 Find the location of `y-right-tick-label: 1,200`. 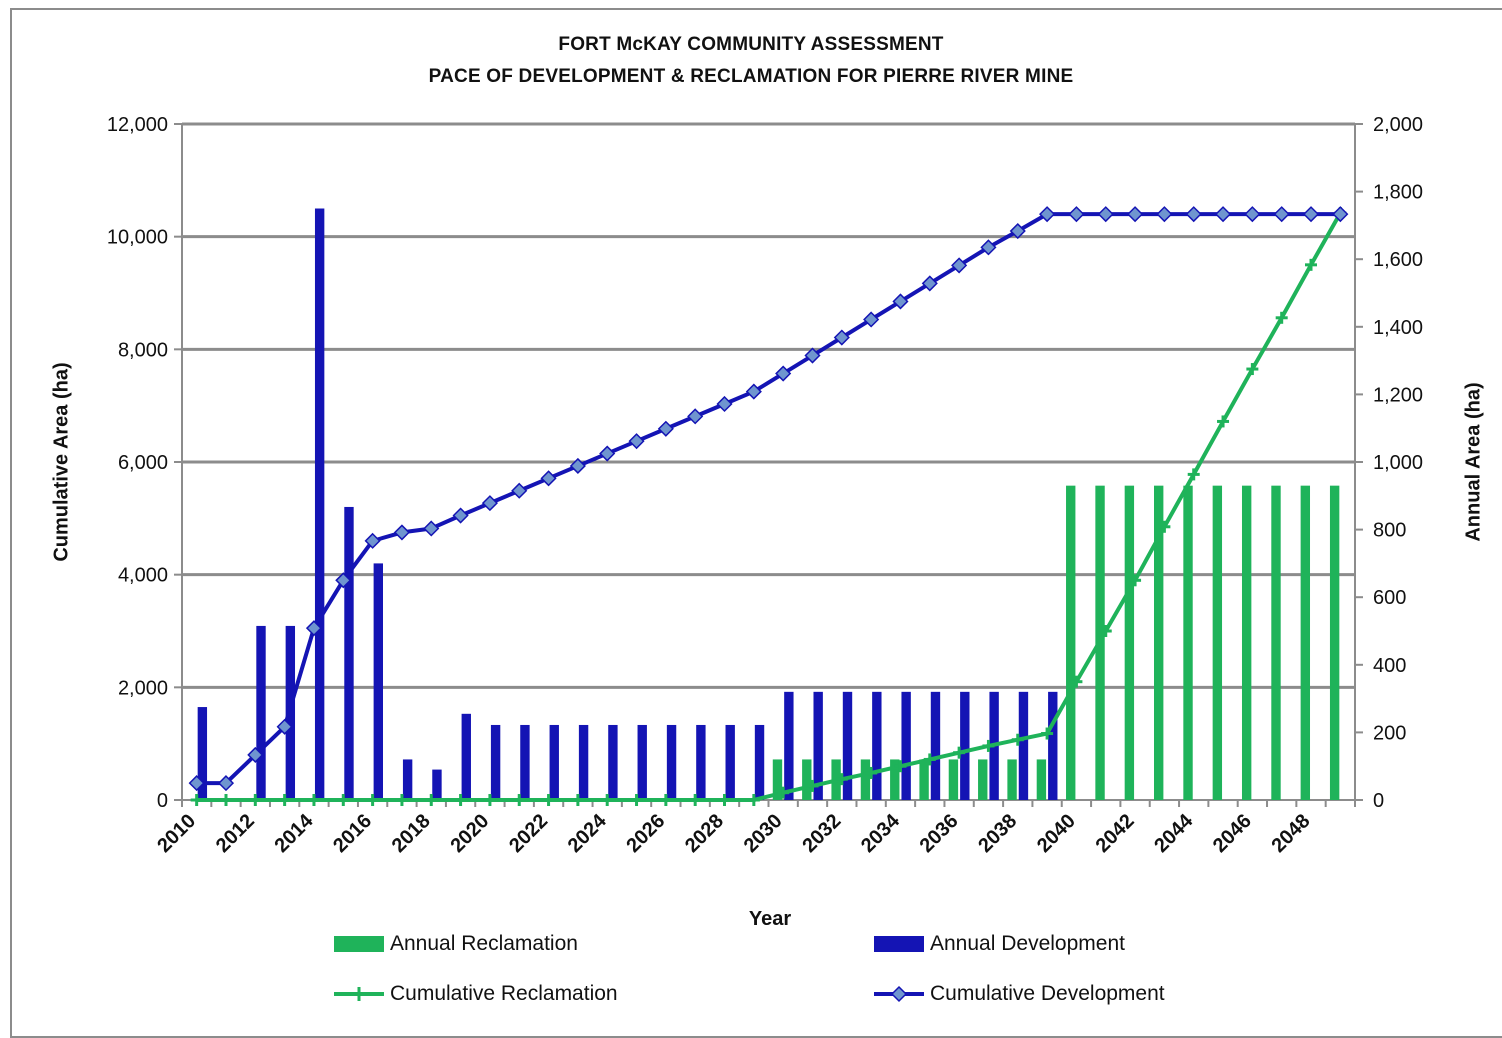

y-right-tick-label: 1,200 is located at coordinates (1398, 395).